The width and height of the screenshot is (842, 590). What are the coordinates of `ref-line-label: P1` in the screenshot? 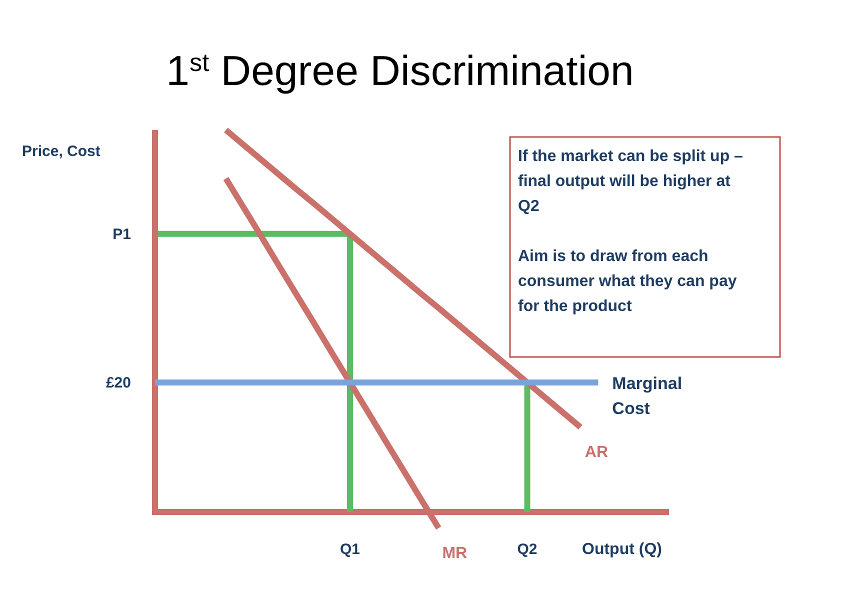 It's located at (121, 234).